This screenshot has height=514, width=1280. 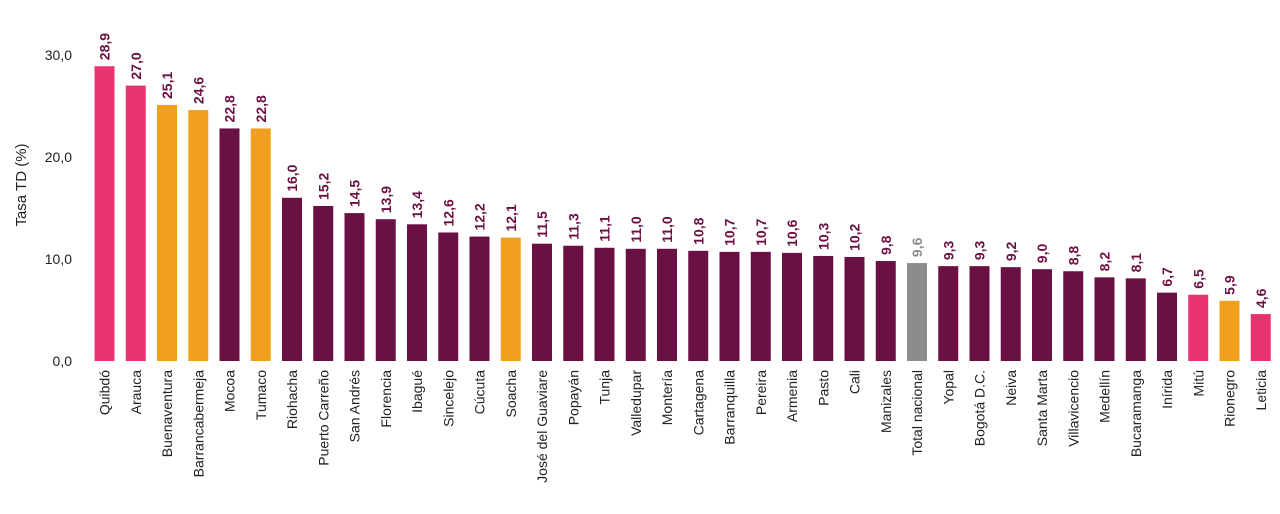 I want to click on category-label: Ibagué, so click(x=417, y=391).